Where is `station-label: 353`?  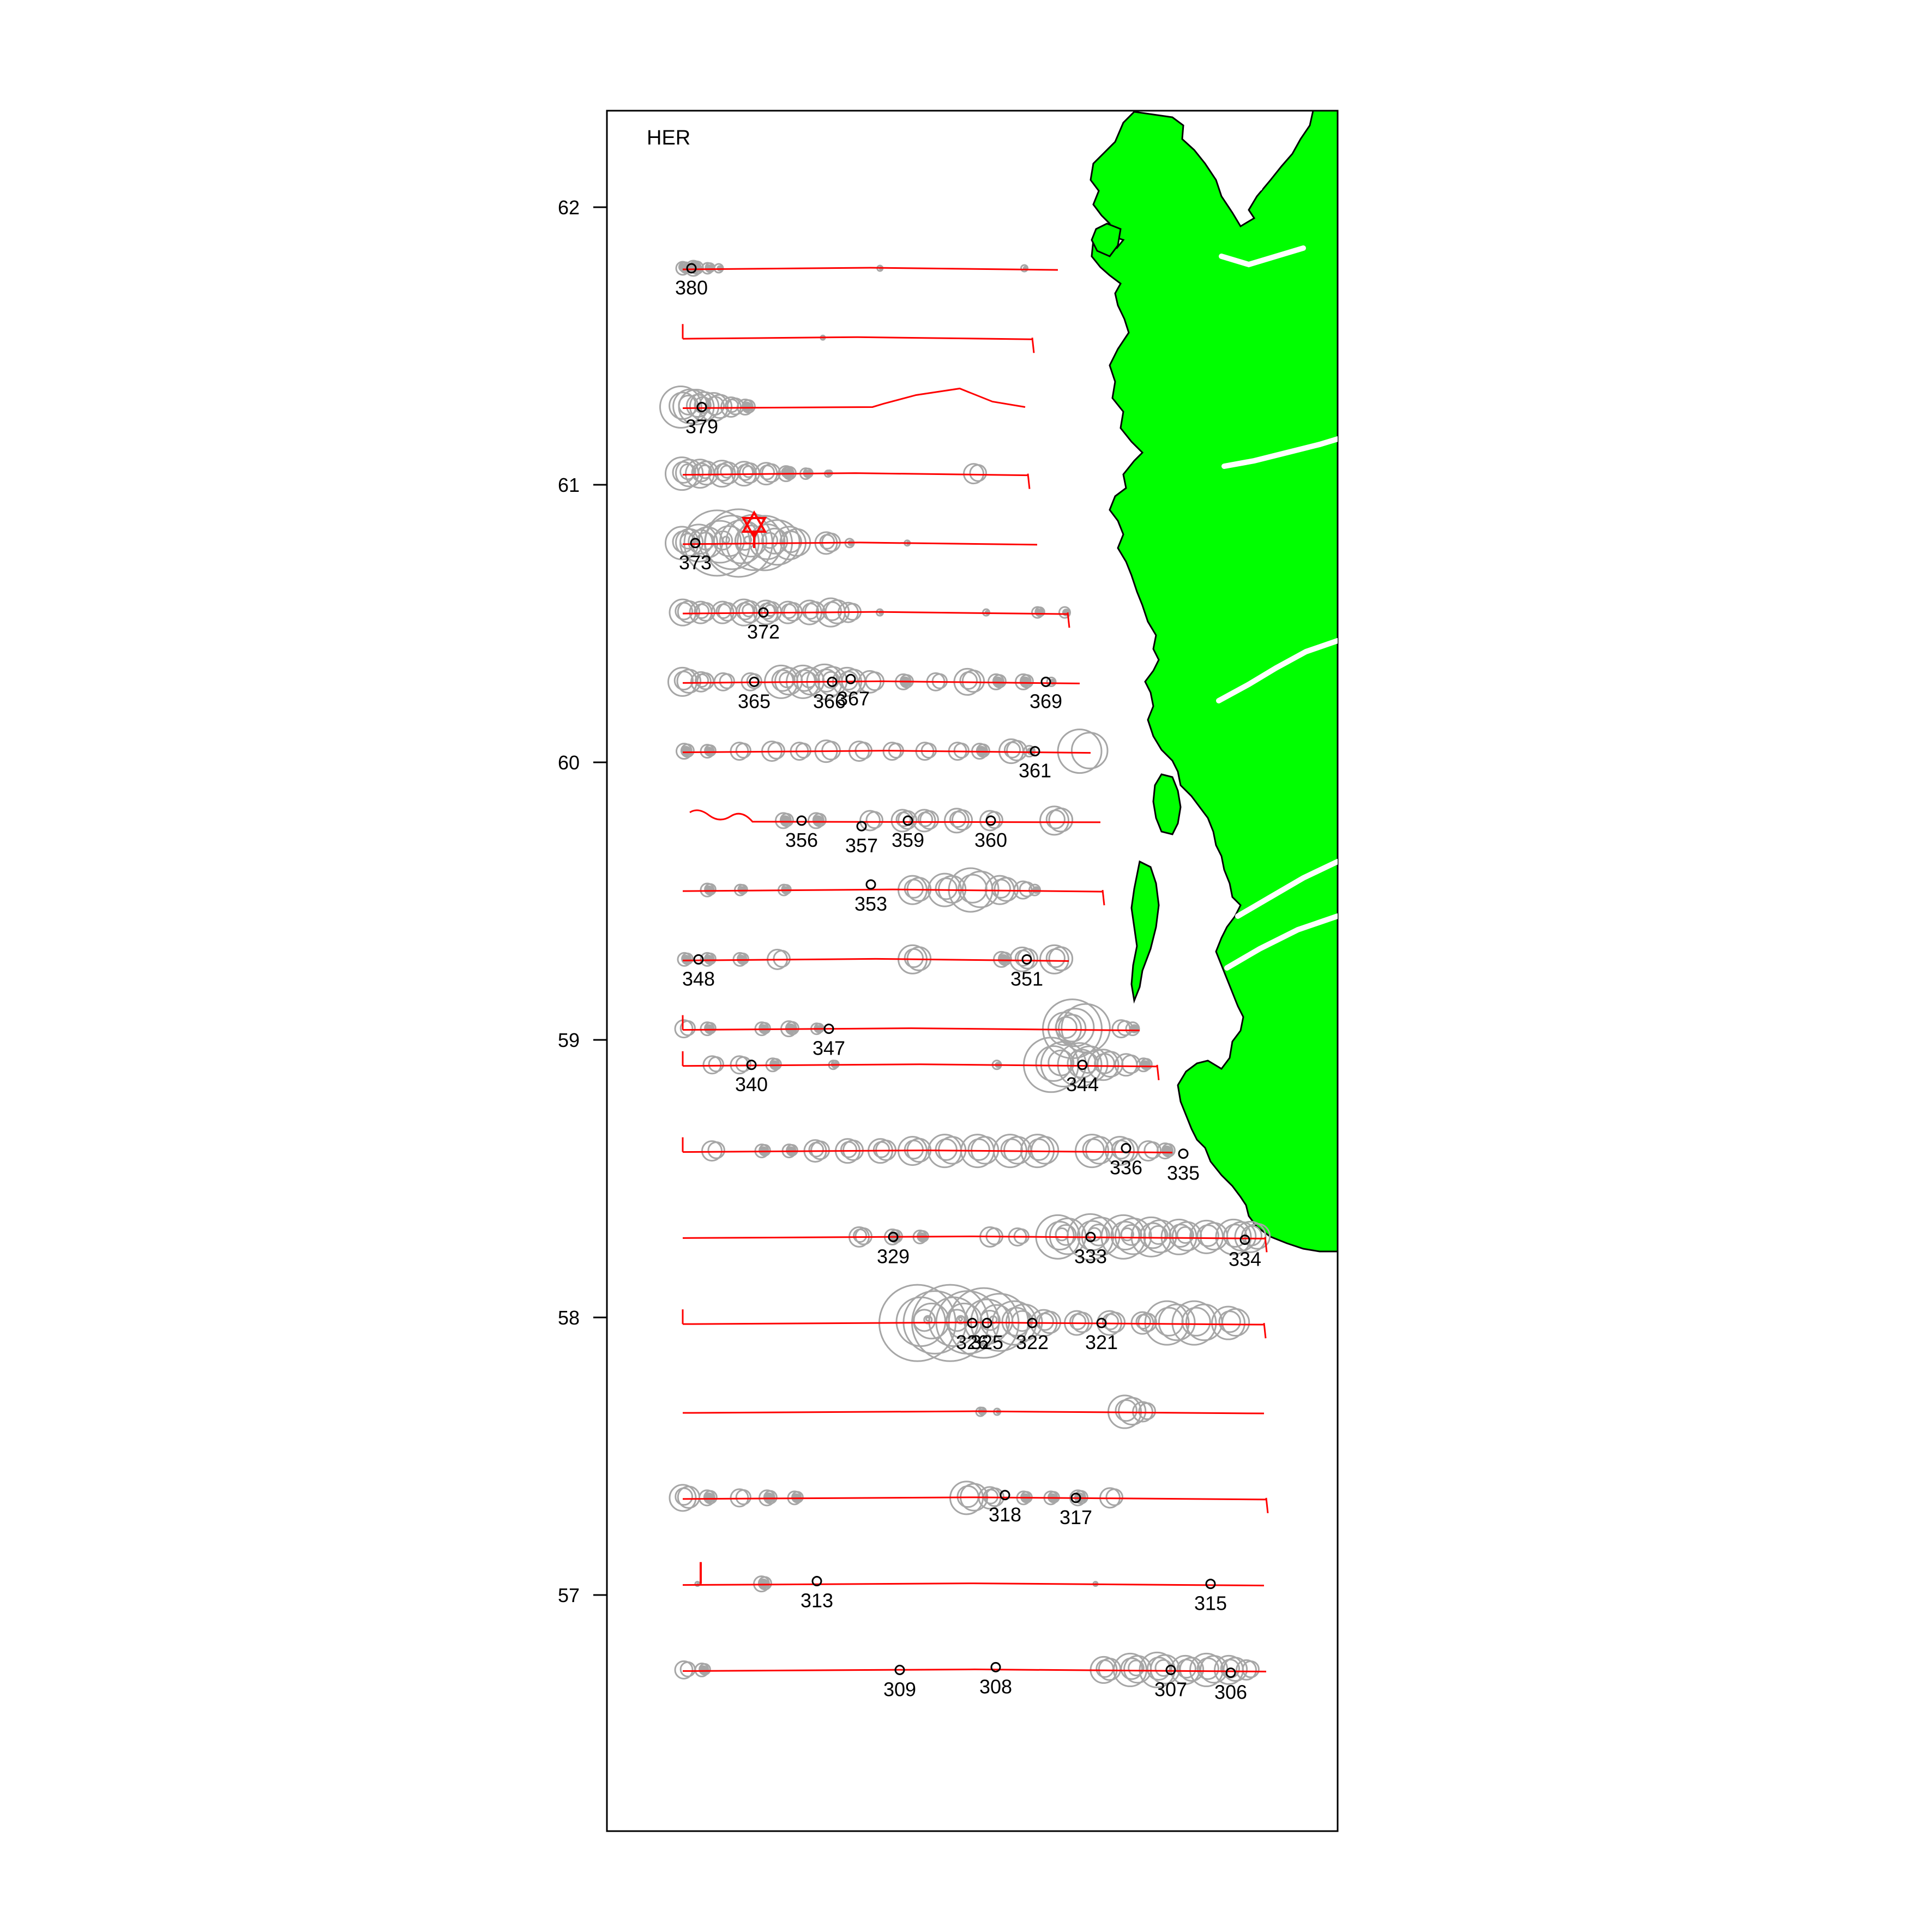 station-label: 353 is located at coordinates (870, 904).